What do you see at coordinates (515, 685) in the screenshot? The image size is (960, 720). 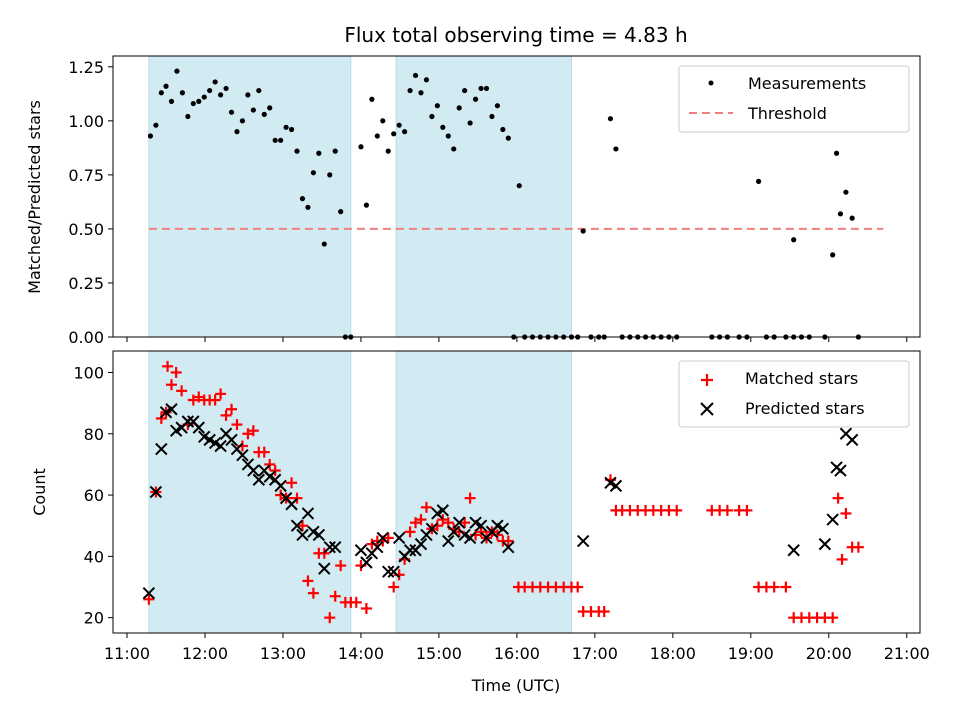 I see `x-axis-label: Time (UTC)` at bounding box center [515, 685].